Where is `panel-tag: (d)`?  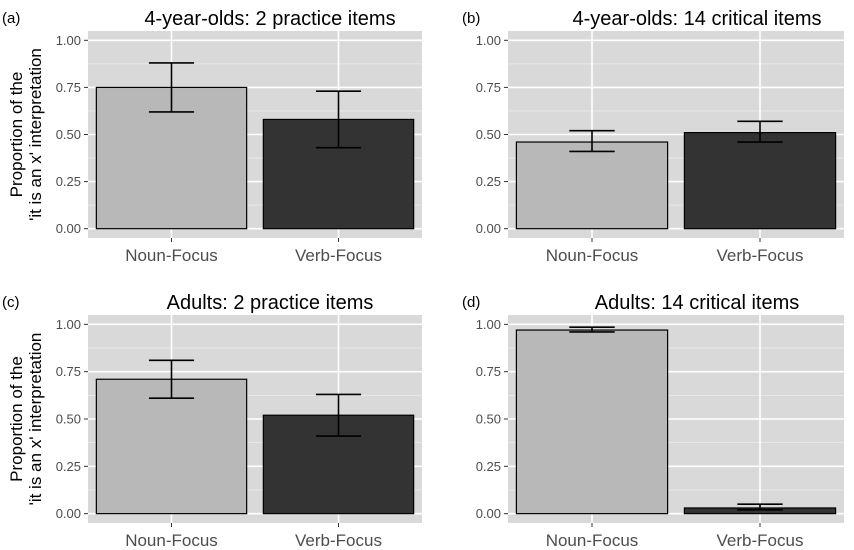 panel-tag: (d) is located at coordinates (471, 302).